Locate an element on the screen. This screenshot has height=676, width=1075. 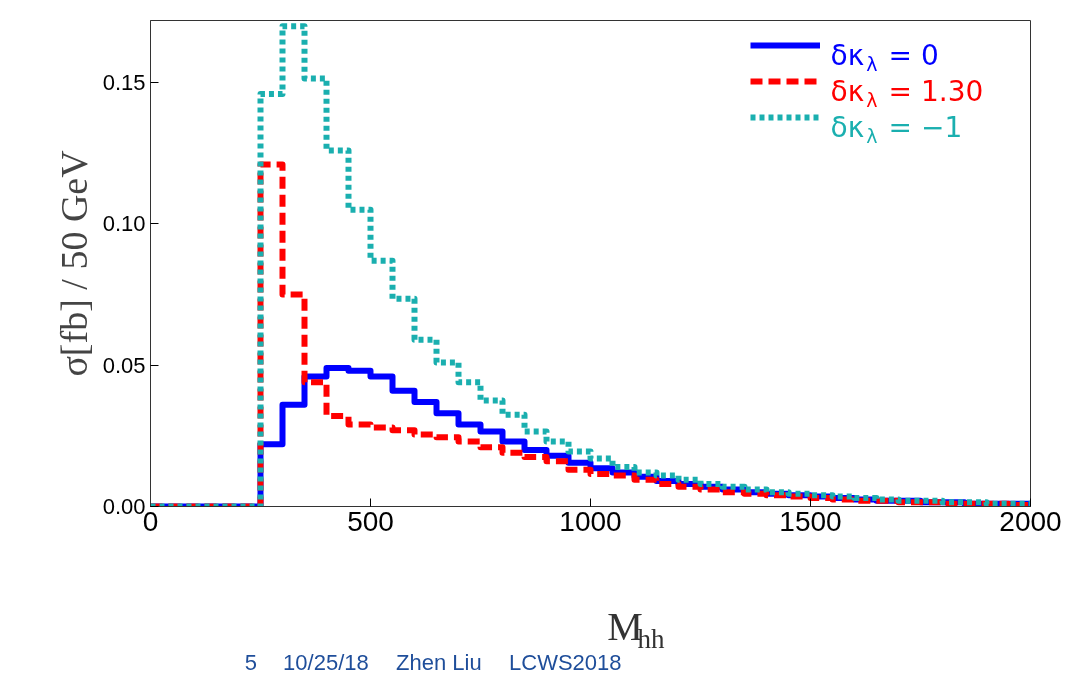
x-tick-label: 1000 is located at coordinates (590, 521).